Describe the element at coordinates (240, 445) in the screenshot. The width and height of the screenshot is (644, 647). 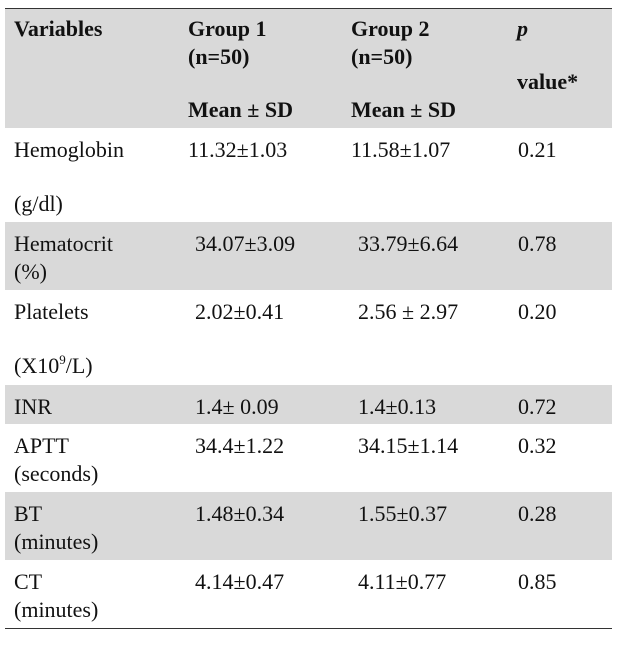
I see `group1-value: 34.4±1.22` at that location.